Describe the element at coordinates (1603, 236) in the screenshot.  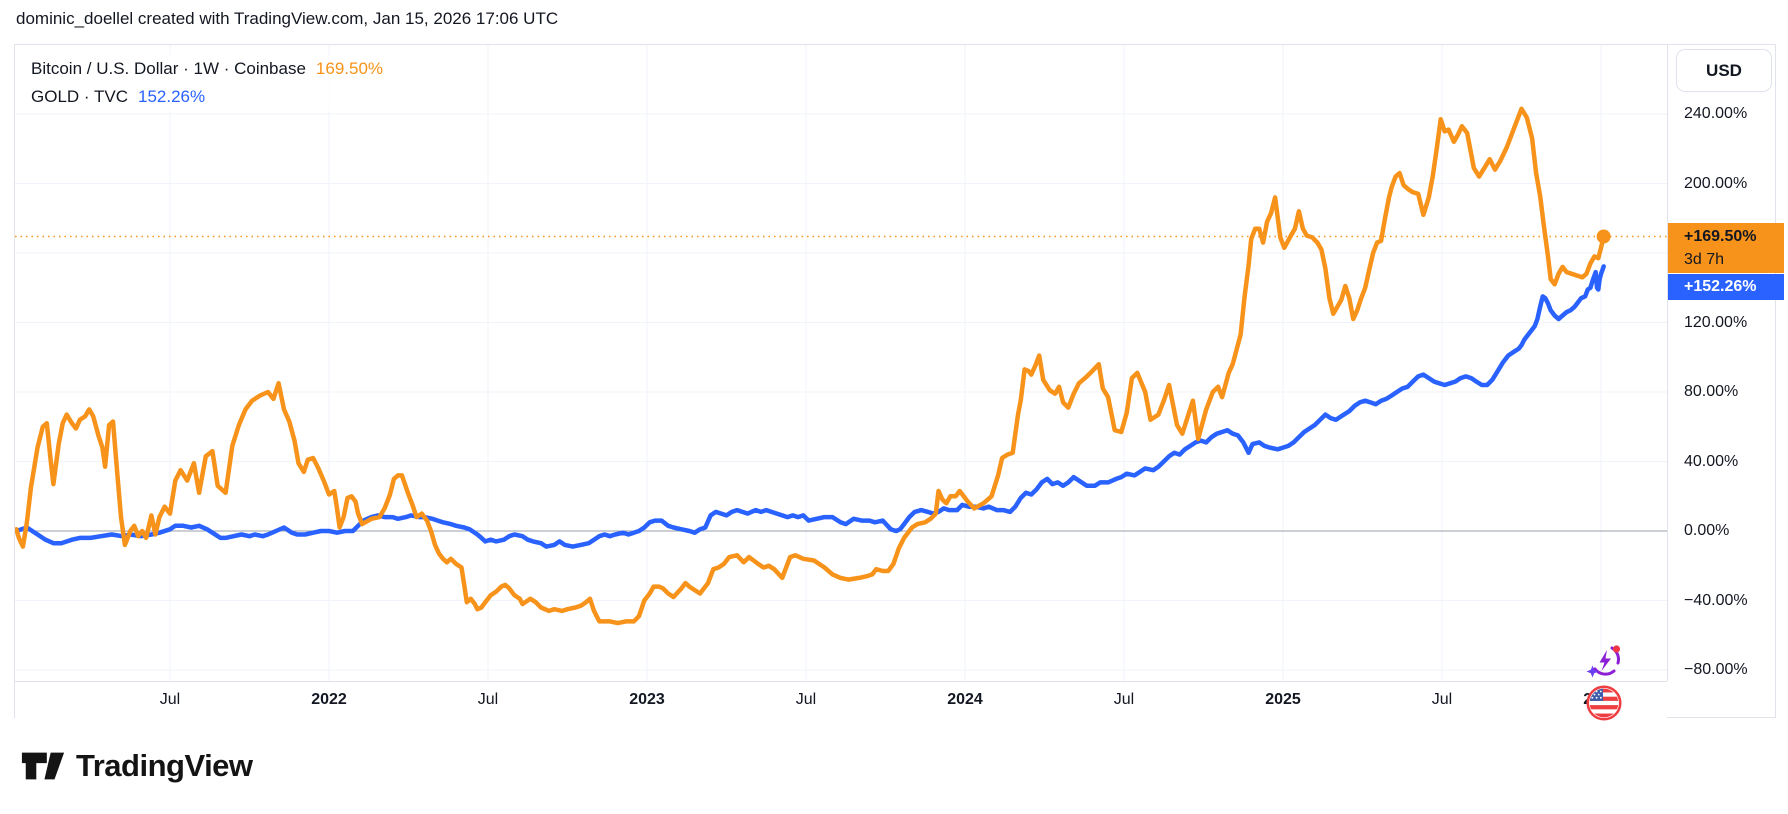
I see `series-end-dot` at that location.